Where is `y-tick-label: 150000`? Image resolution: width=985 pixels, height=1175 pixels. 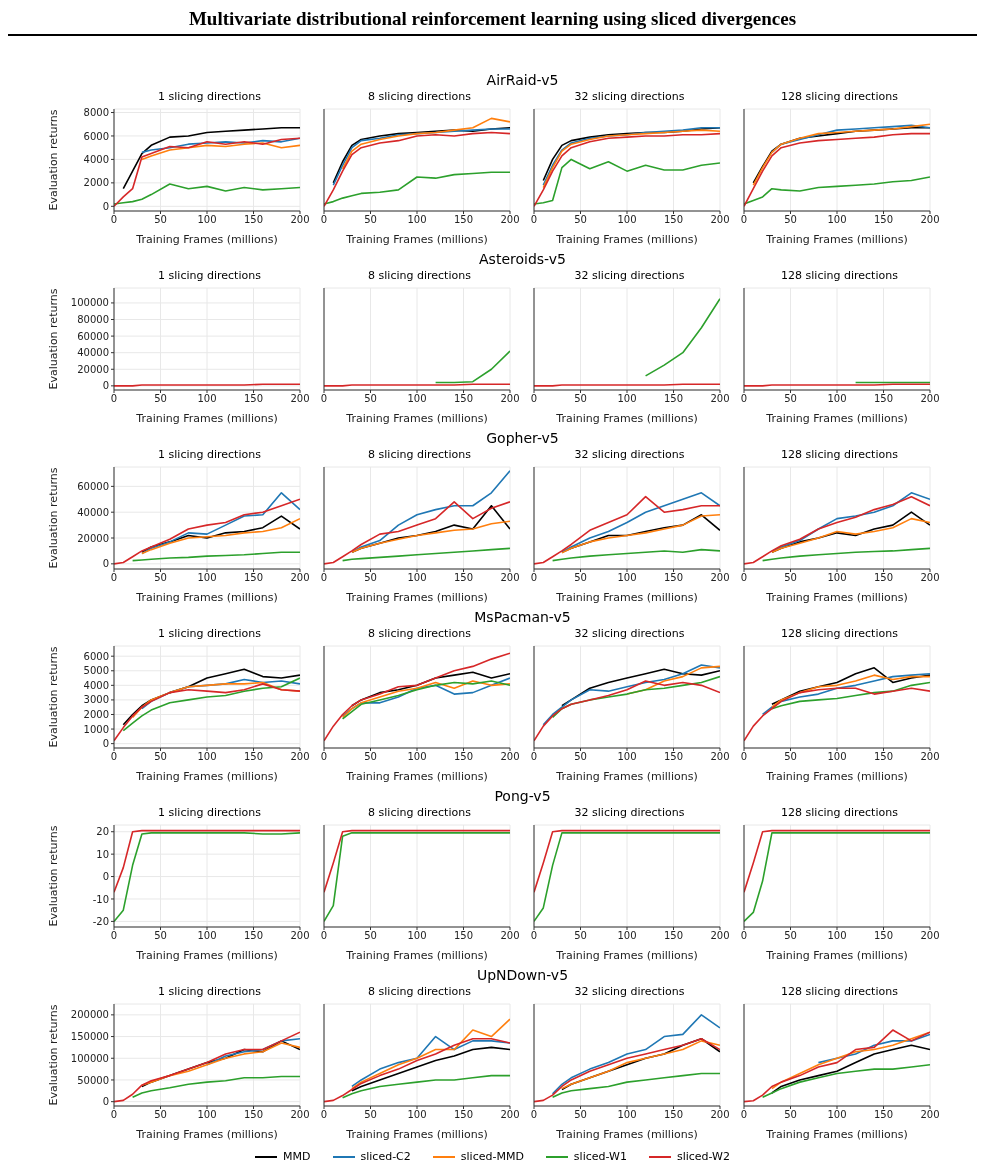 y-tick-label: 150000 is located at coordinates (89, 1037).